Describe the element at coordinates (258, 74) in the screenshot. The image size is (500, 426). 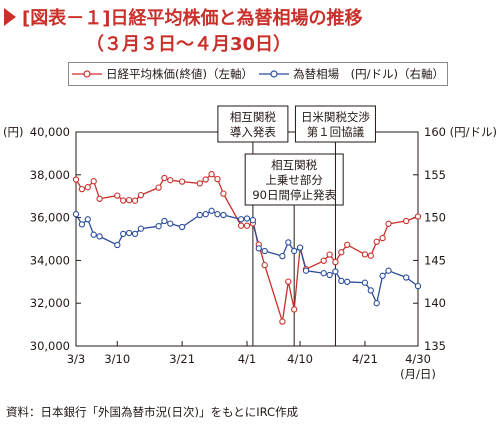
I see `legend: 日経平均株価(終値)（左軸） 為替相場 (円/ドル)（右軸）` at that location.